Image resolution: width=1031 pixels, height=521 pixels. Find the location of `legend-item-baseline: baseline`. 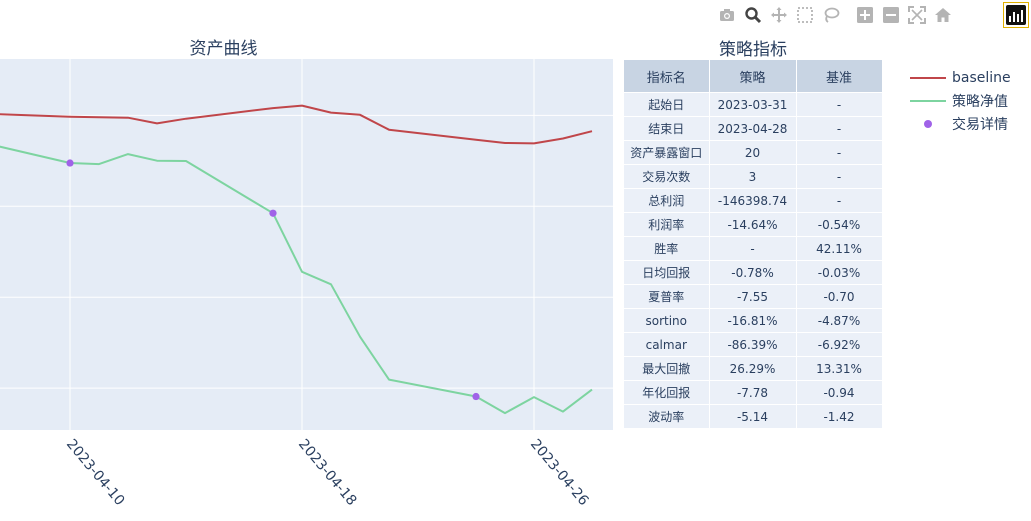

legend-item-baseline: baseline is located at coordinates (958, 77).